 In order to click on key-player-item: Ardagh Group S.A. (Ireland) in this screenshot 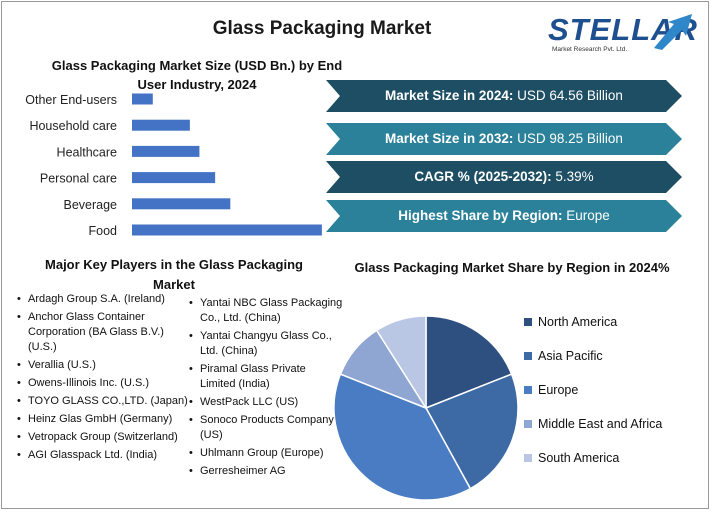, I will do `click(104, 299)`.